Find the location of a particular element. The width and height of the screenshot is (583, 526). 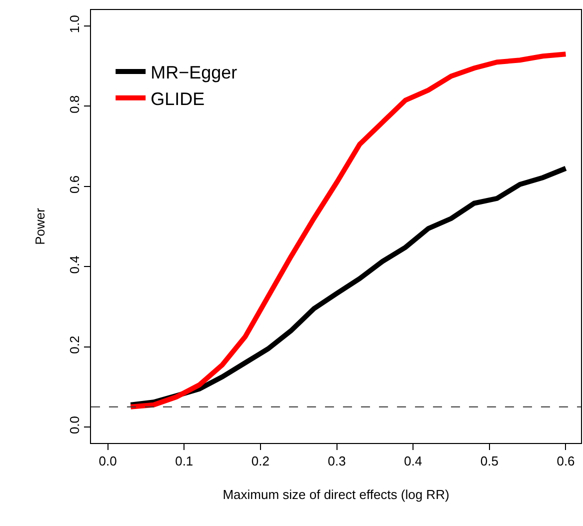

y-tick-label: 0.2 is located at coordinates (74, 345).